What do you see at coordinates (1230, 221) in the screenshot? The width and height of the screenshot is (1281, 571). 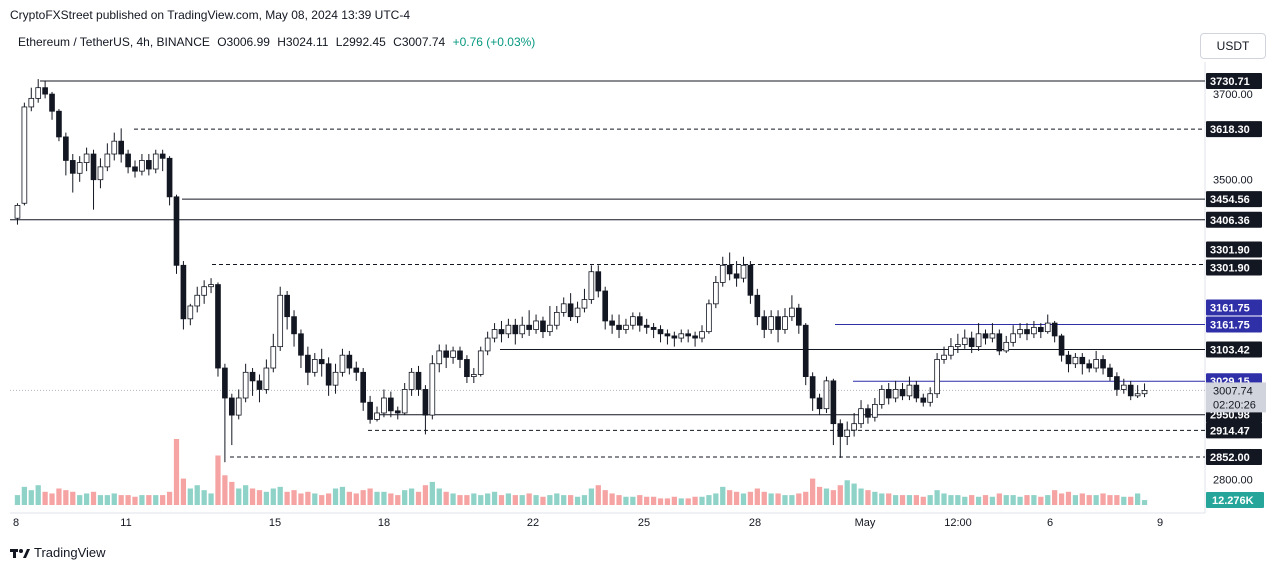 I see `level-label-text: 3406.36` at bounding box center [1230, 221].